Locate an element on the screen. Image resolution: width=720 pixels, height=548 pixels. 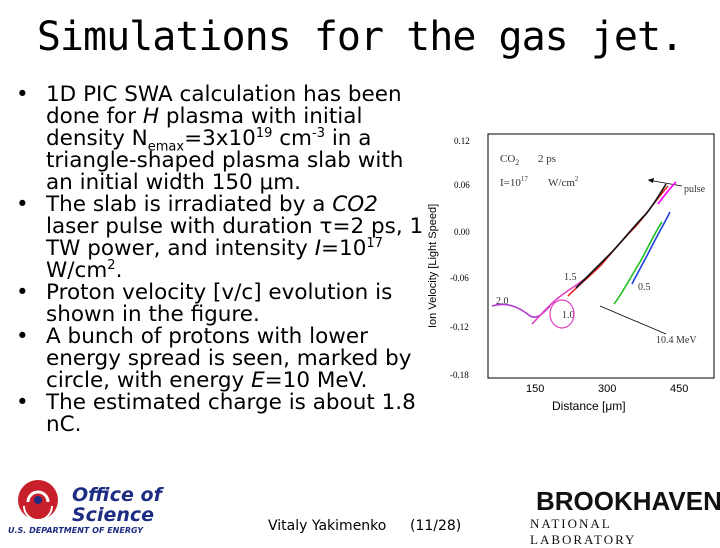
x-axis-label: Distance [μm] is located at coordinates (589, 406).